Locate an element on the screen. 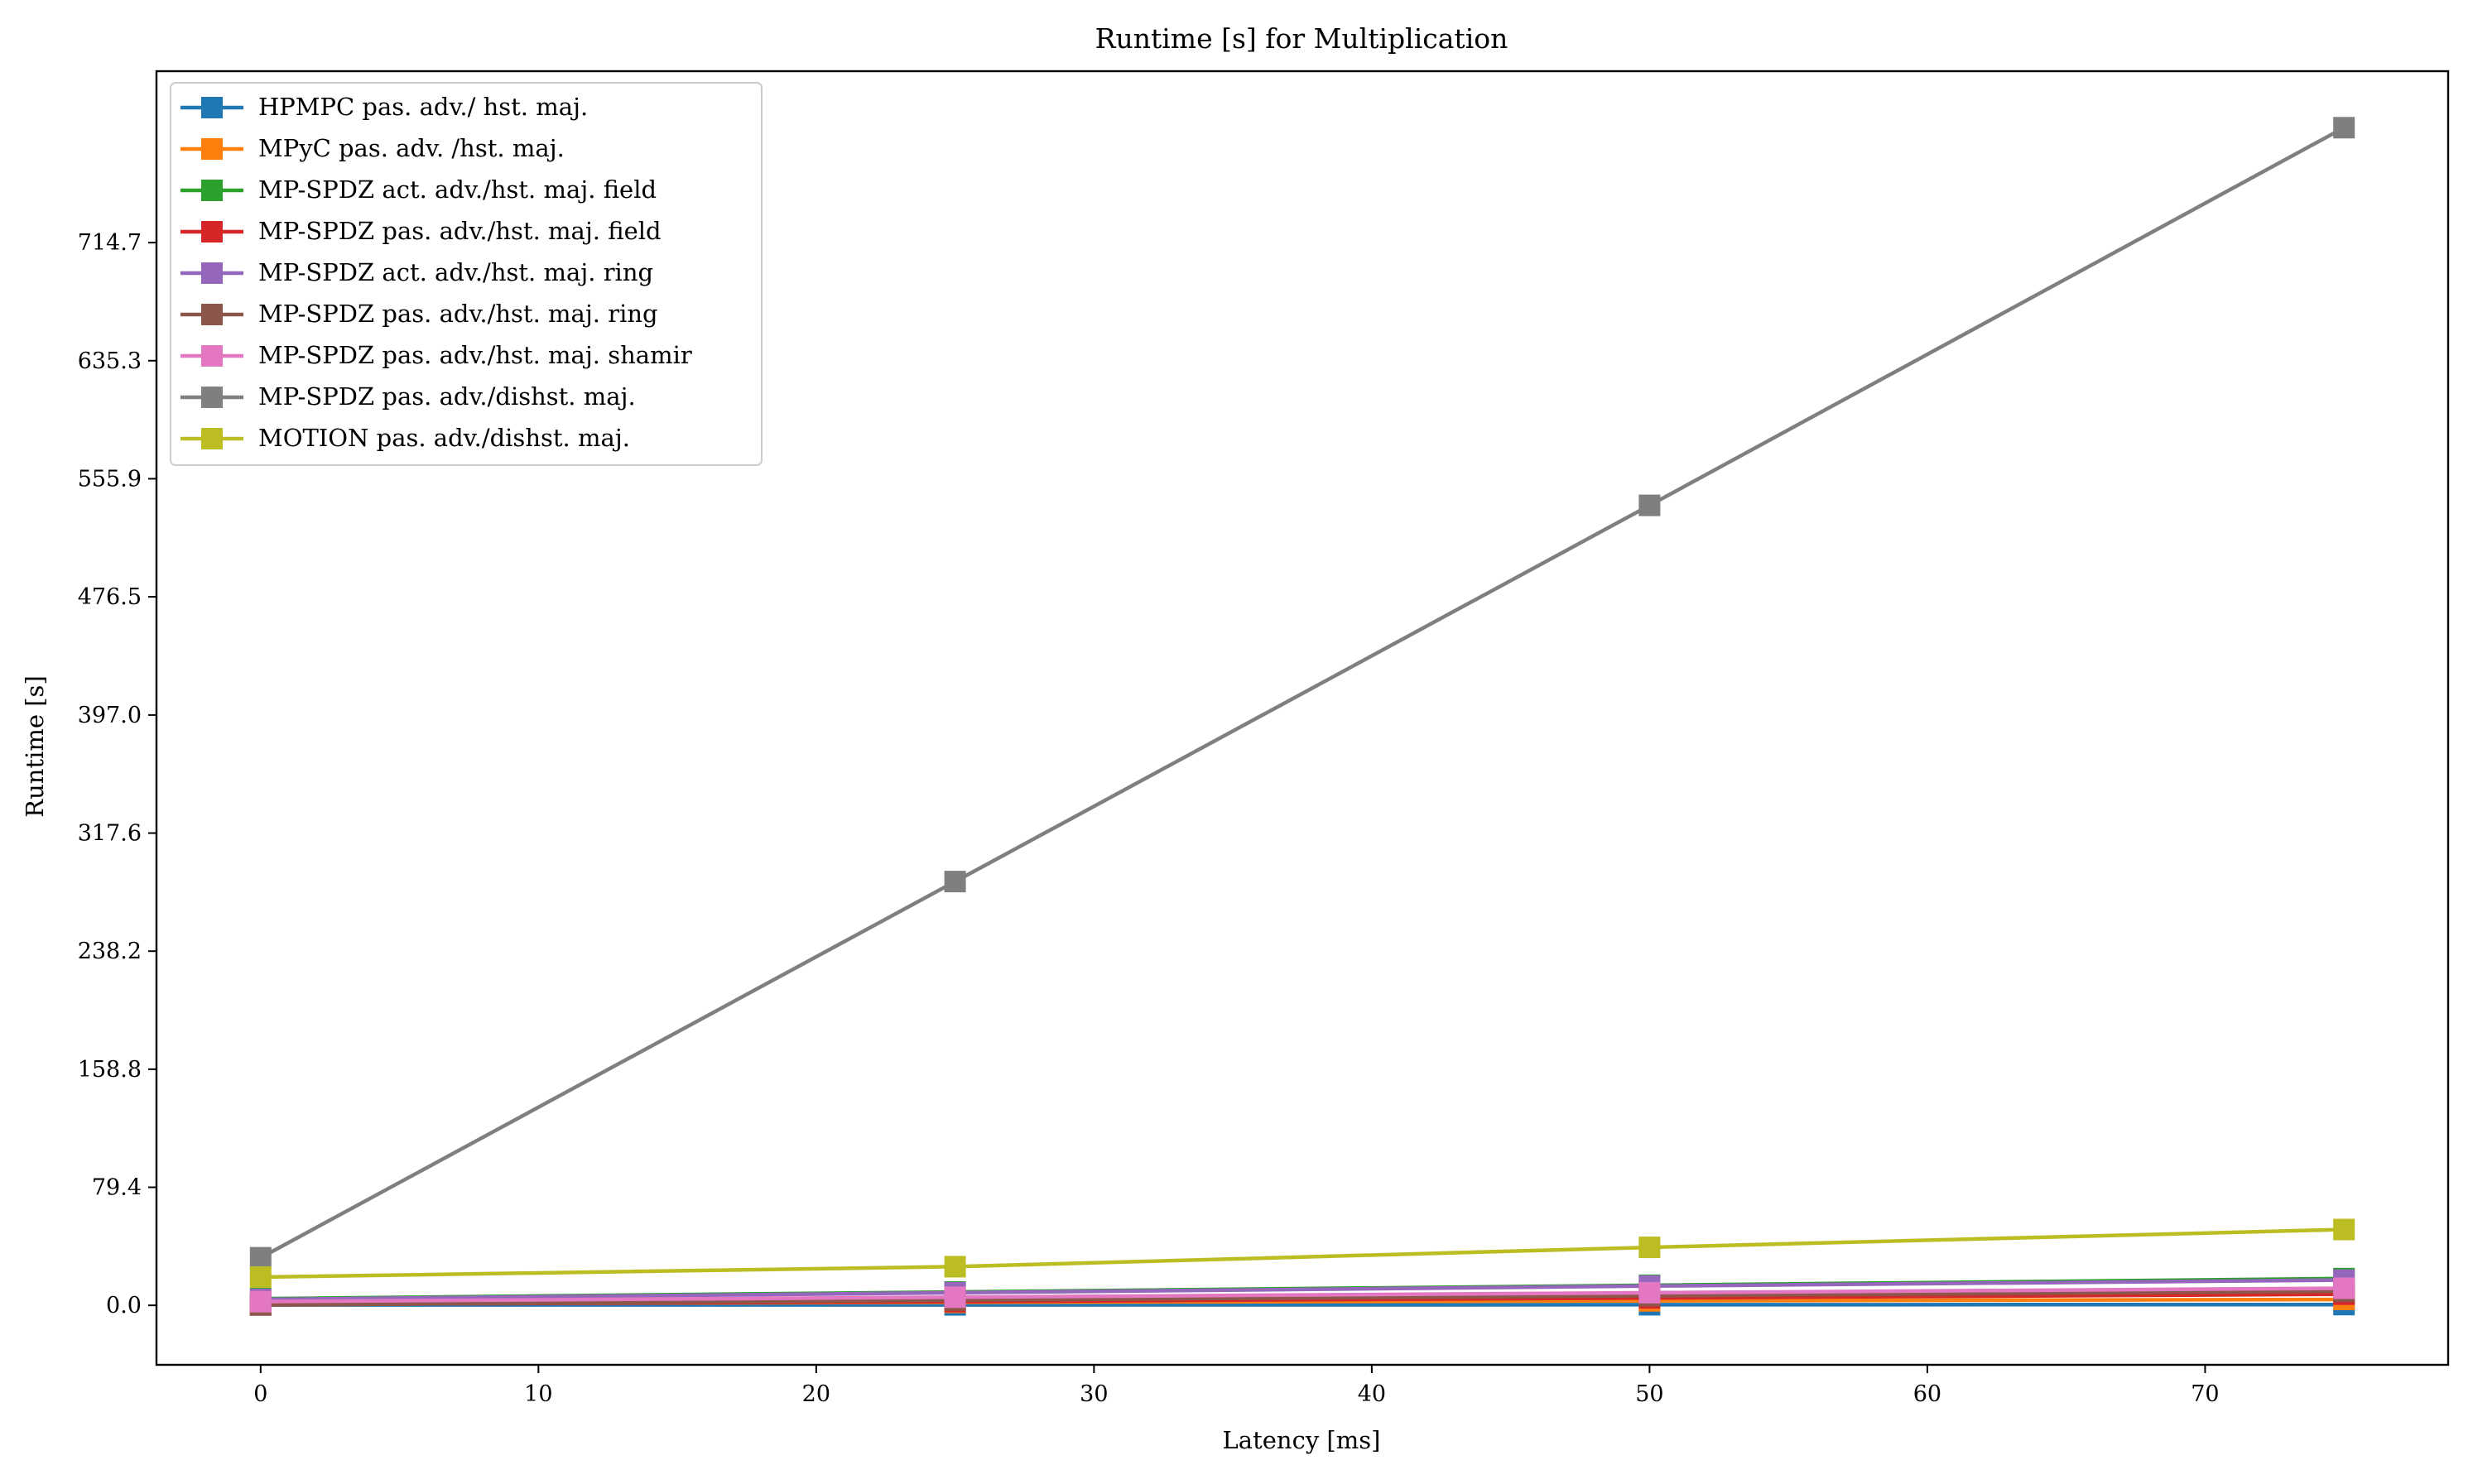 The width and height of the screenshot is (2473, 1484). legend-label: MP-SPDZ act. adv./hst. maj. ring is located at coordinates (455, 272).